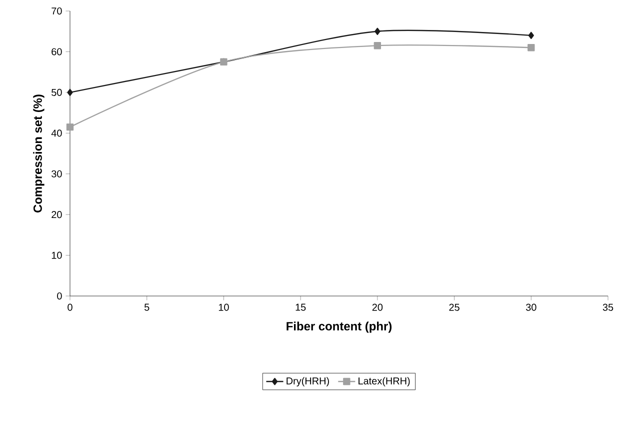 The width and height of the screenshot is (620, 426). What do you see at coordinates (339, 327) in the screenshot?
I see `x-axis-title: Fiber content (phr)` at bounding box center [339, 327].